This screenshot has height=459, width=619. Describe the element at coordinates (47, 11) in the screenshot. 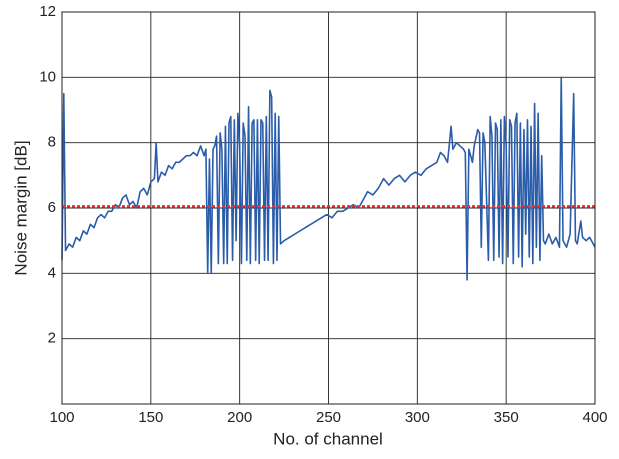

I see `y-tick-label: 12` at that location.